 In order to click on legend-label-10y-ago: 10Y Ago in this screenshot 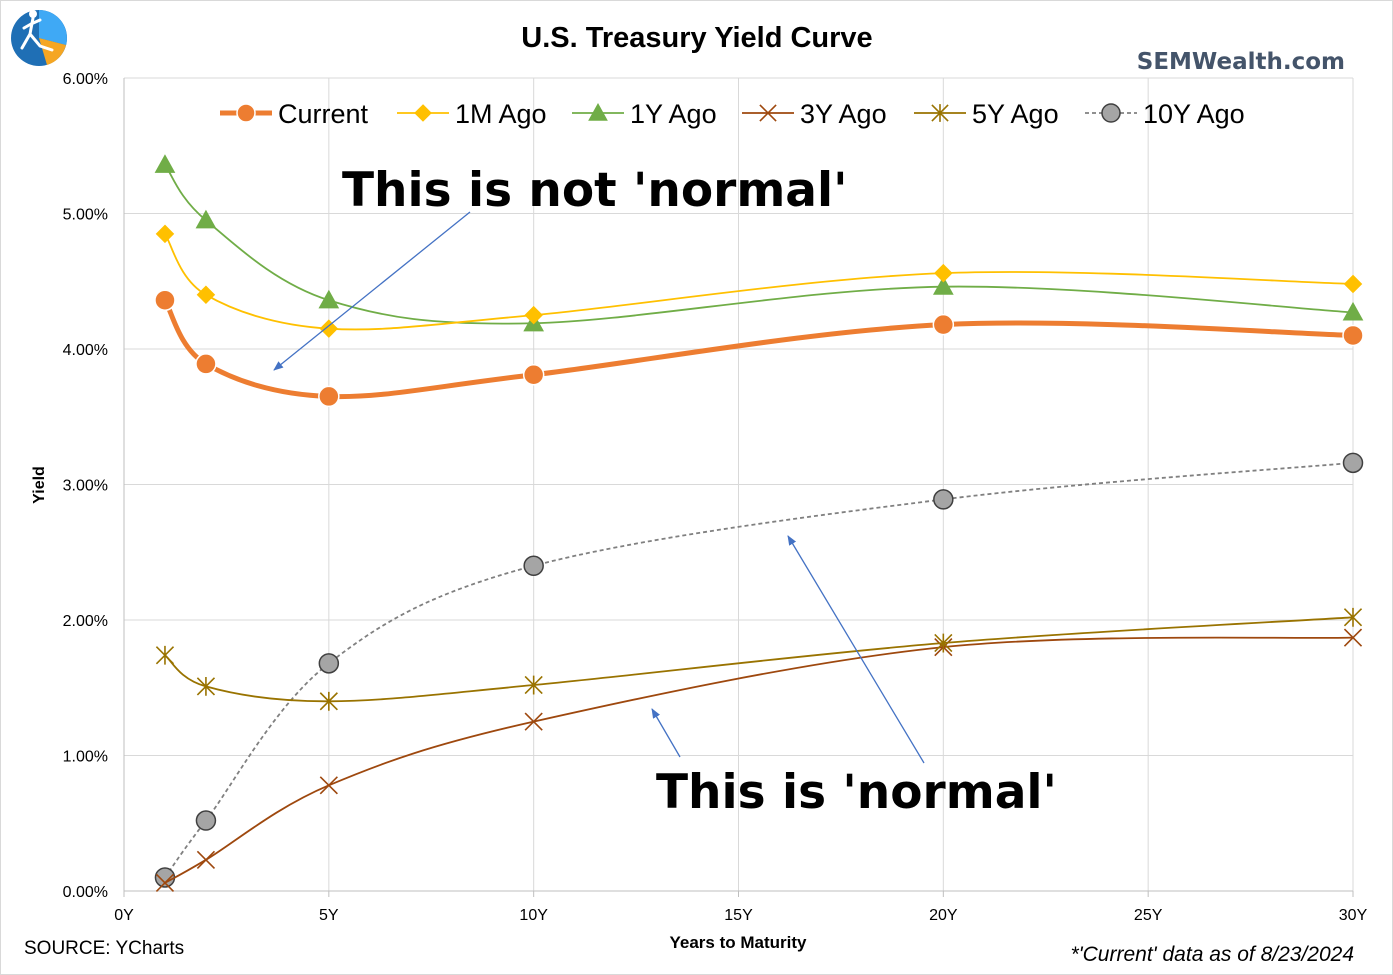, I will do `click(1194, 114)`.